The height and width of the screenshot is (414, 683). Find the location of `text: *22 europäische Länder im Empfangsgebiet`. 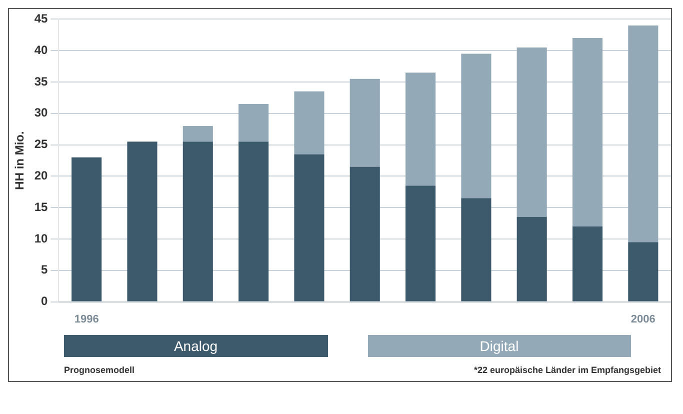

text: *22 europäische Länder im Empfangsgebiet is located at coordinates (567, 370).